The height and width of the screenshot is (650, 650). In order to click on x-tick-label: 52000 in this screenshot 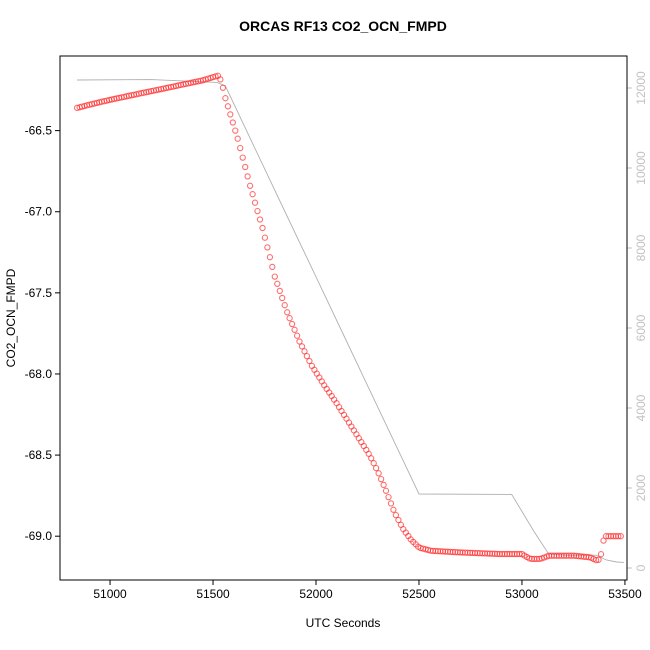, I will do `click(316, 594)`.